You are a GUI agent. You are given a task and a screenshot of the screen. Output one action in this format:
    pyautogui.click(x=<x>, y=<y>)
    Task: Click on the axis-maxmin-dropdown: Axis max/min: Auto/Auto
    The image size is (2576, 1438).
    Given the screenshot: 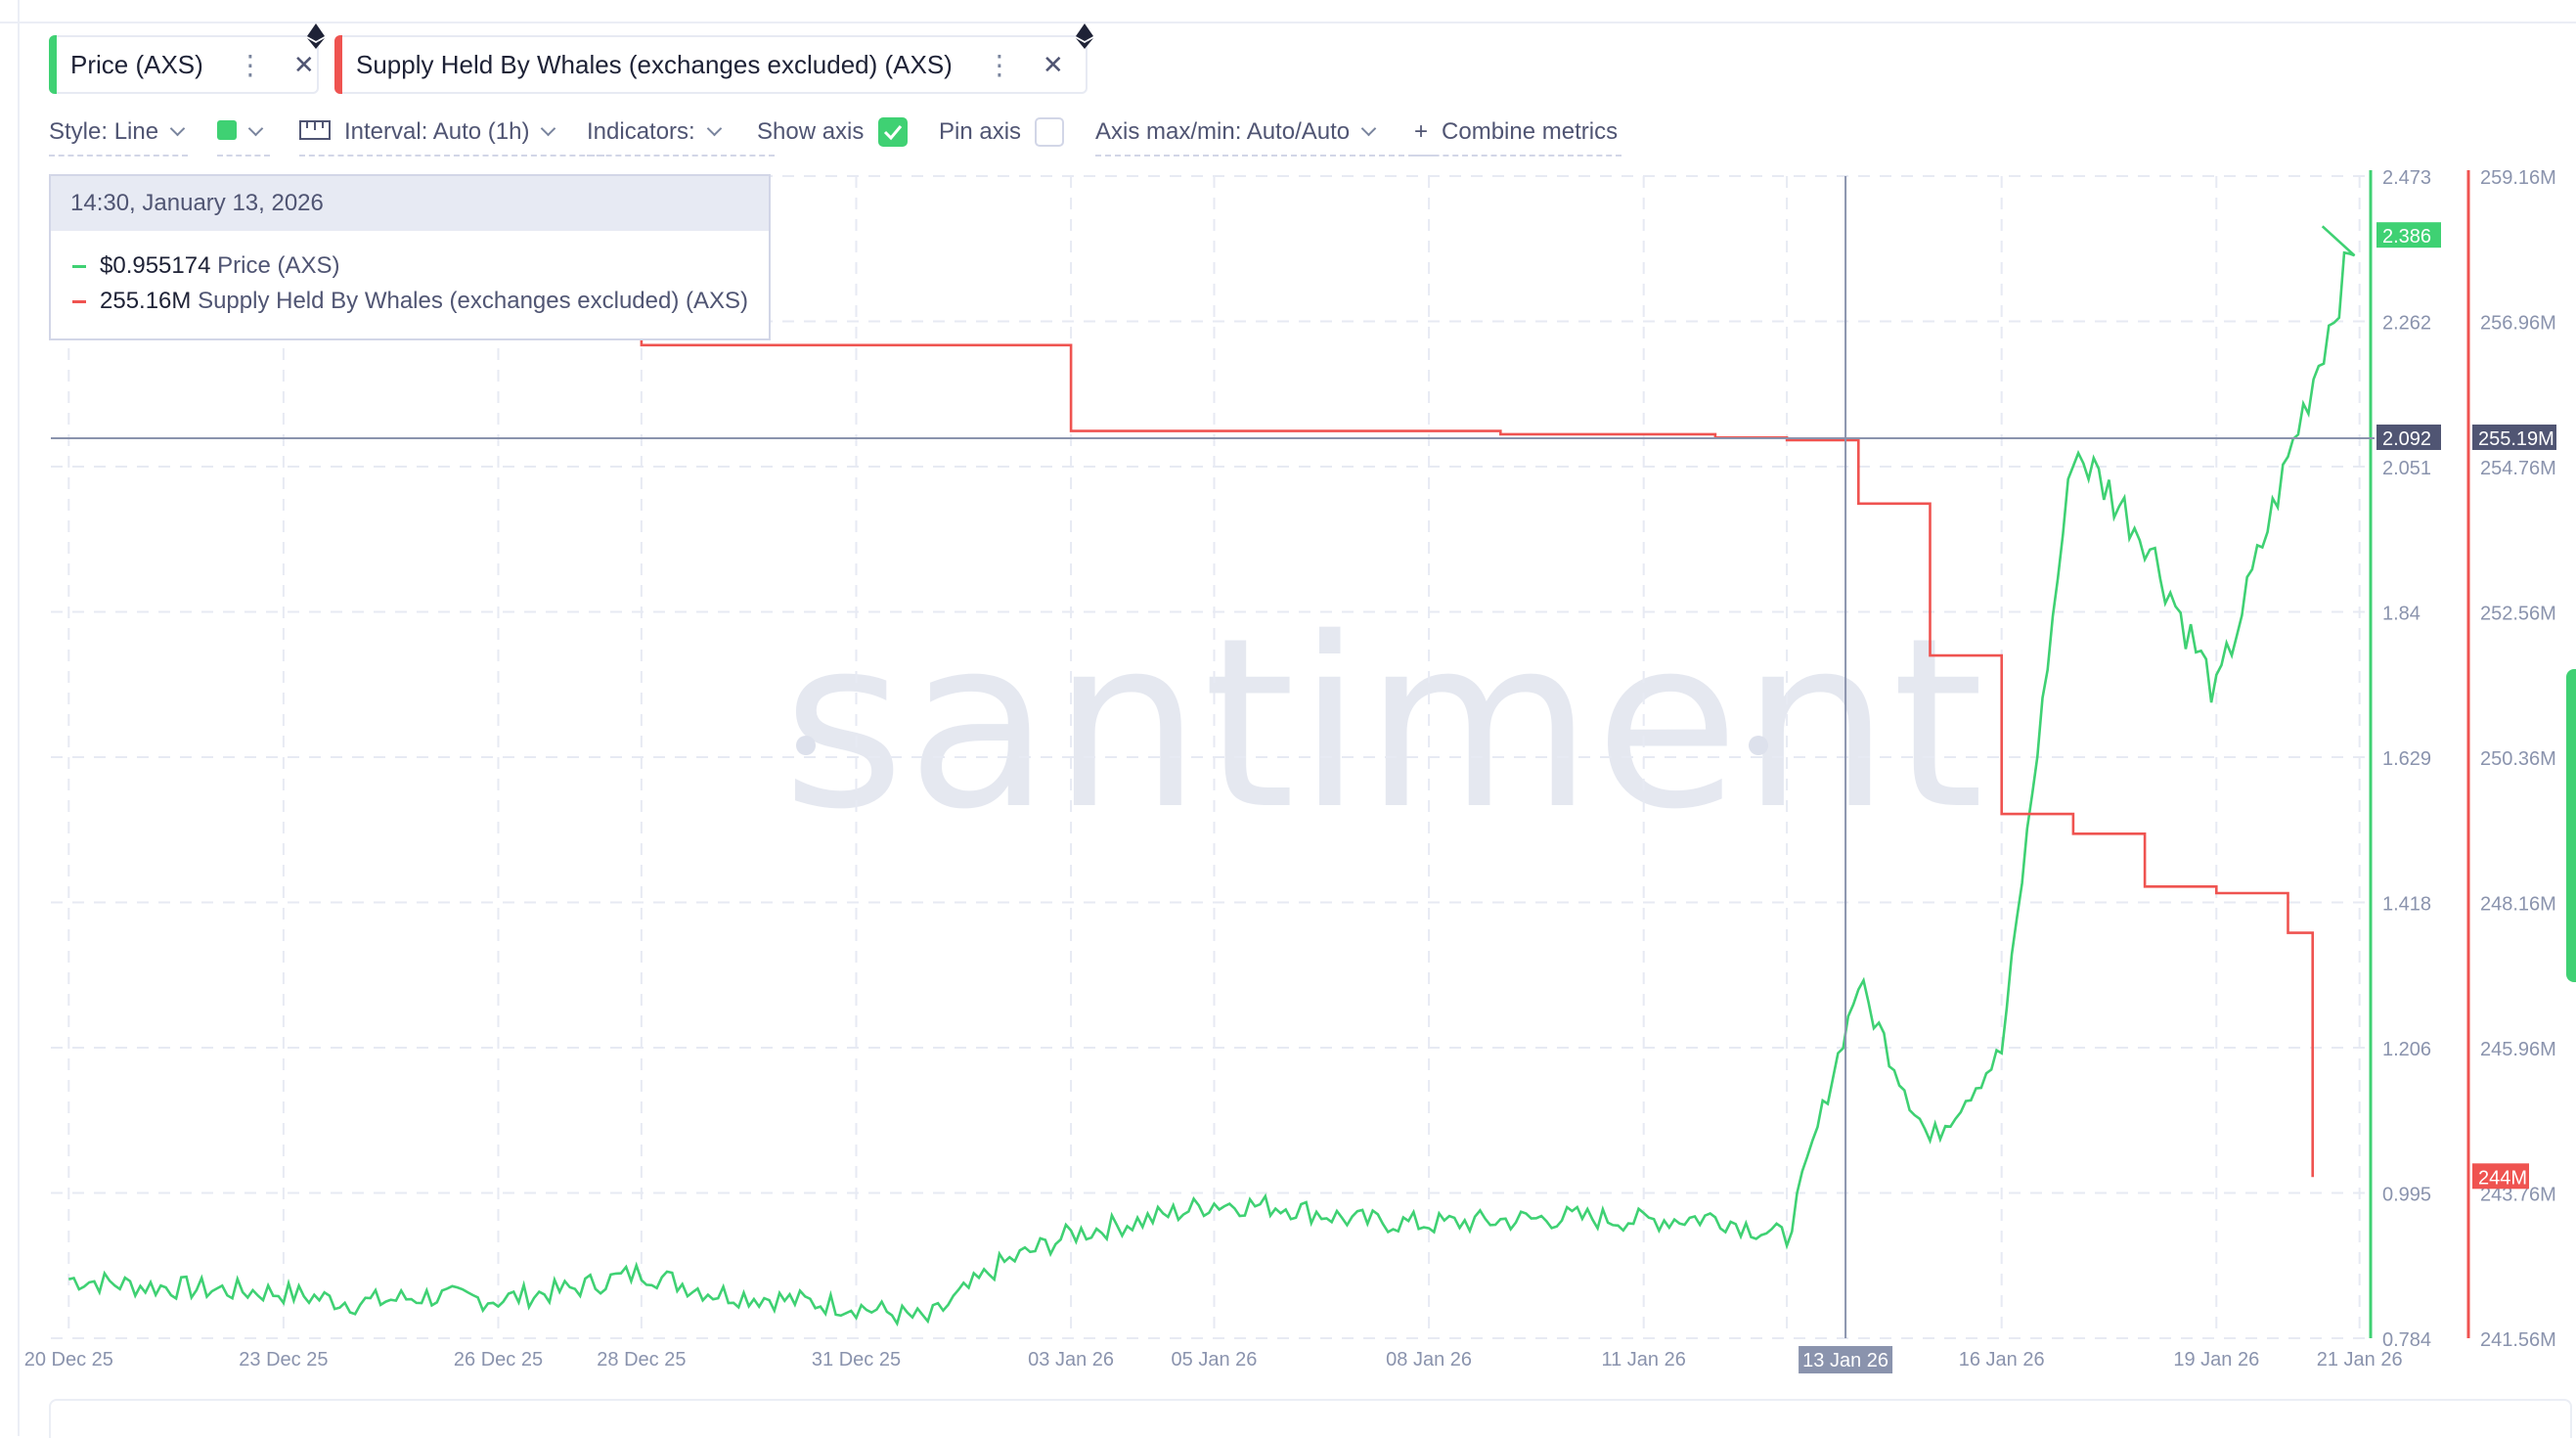 What is the action you would take?
    pyautogui.click(x=1265, y=136)
    